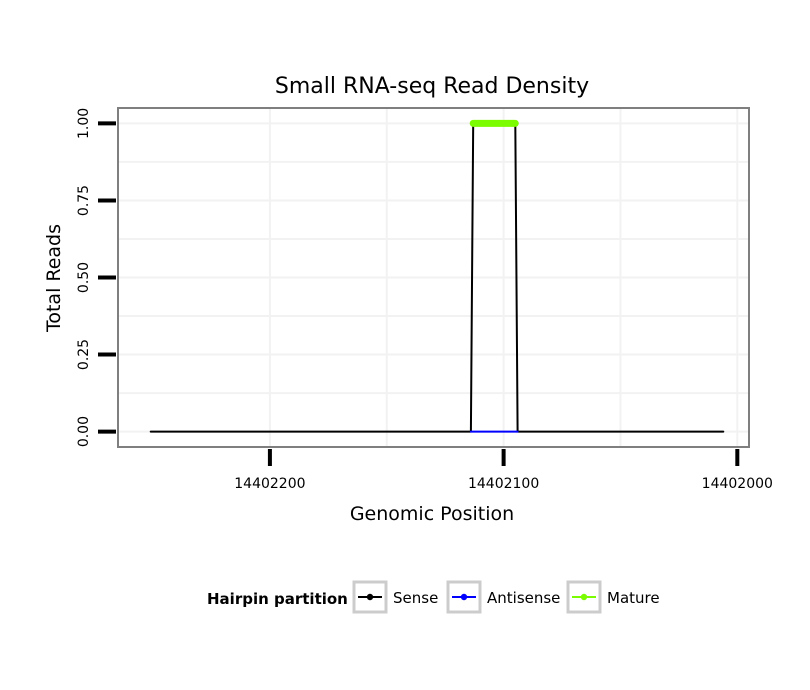 This screenshot has height=690, width=810. I want to click on y-tick-label: 0.25, so click(84, 354).